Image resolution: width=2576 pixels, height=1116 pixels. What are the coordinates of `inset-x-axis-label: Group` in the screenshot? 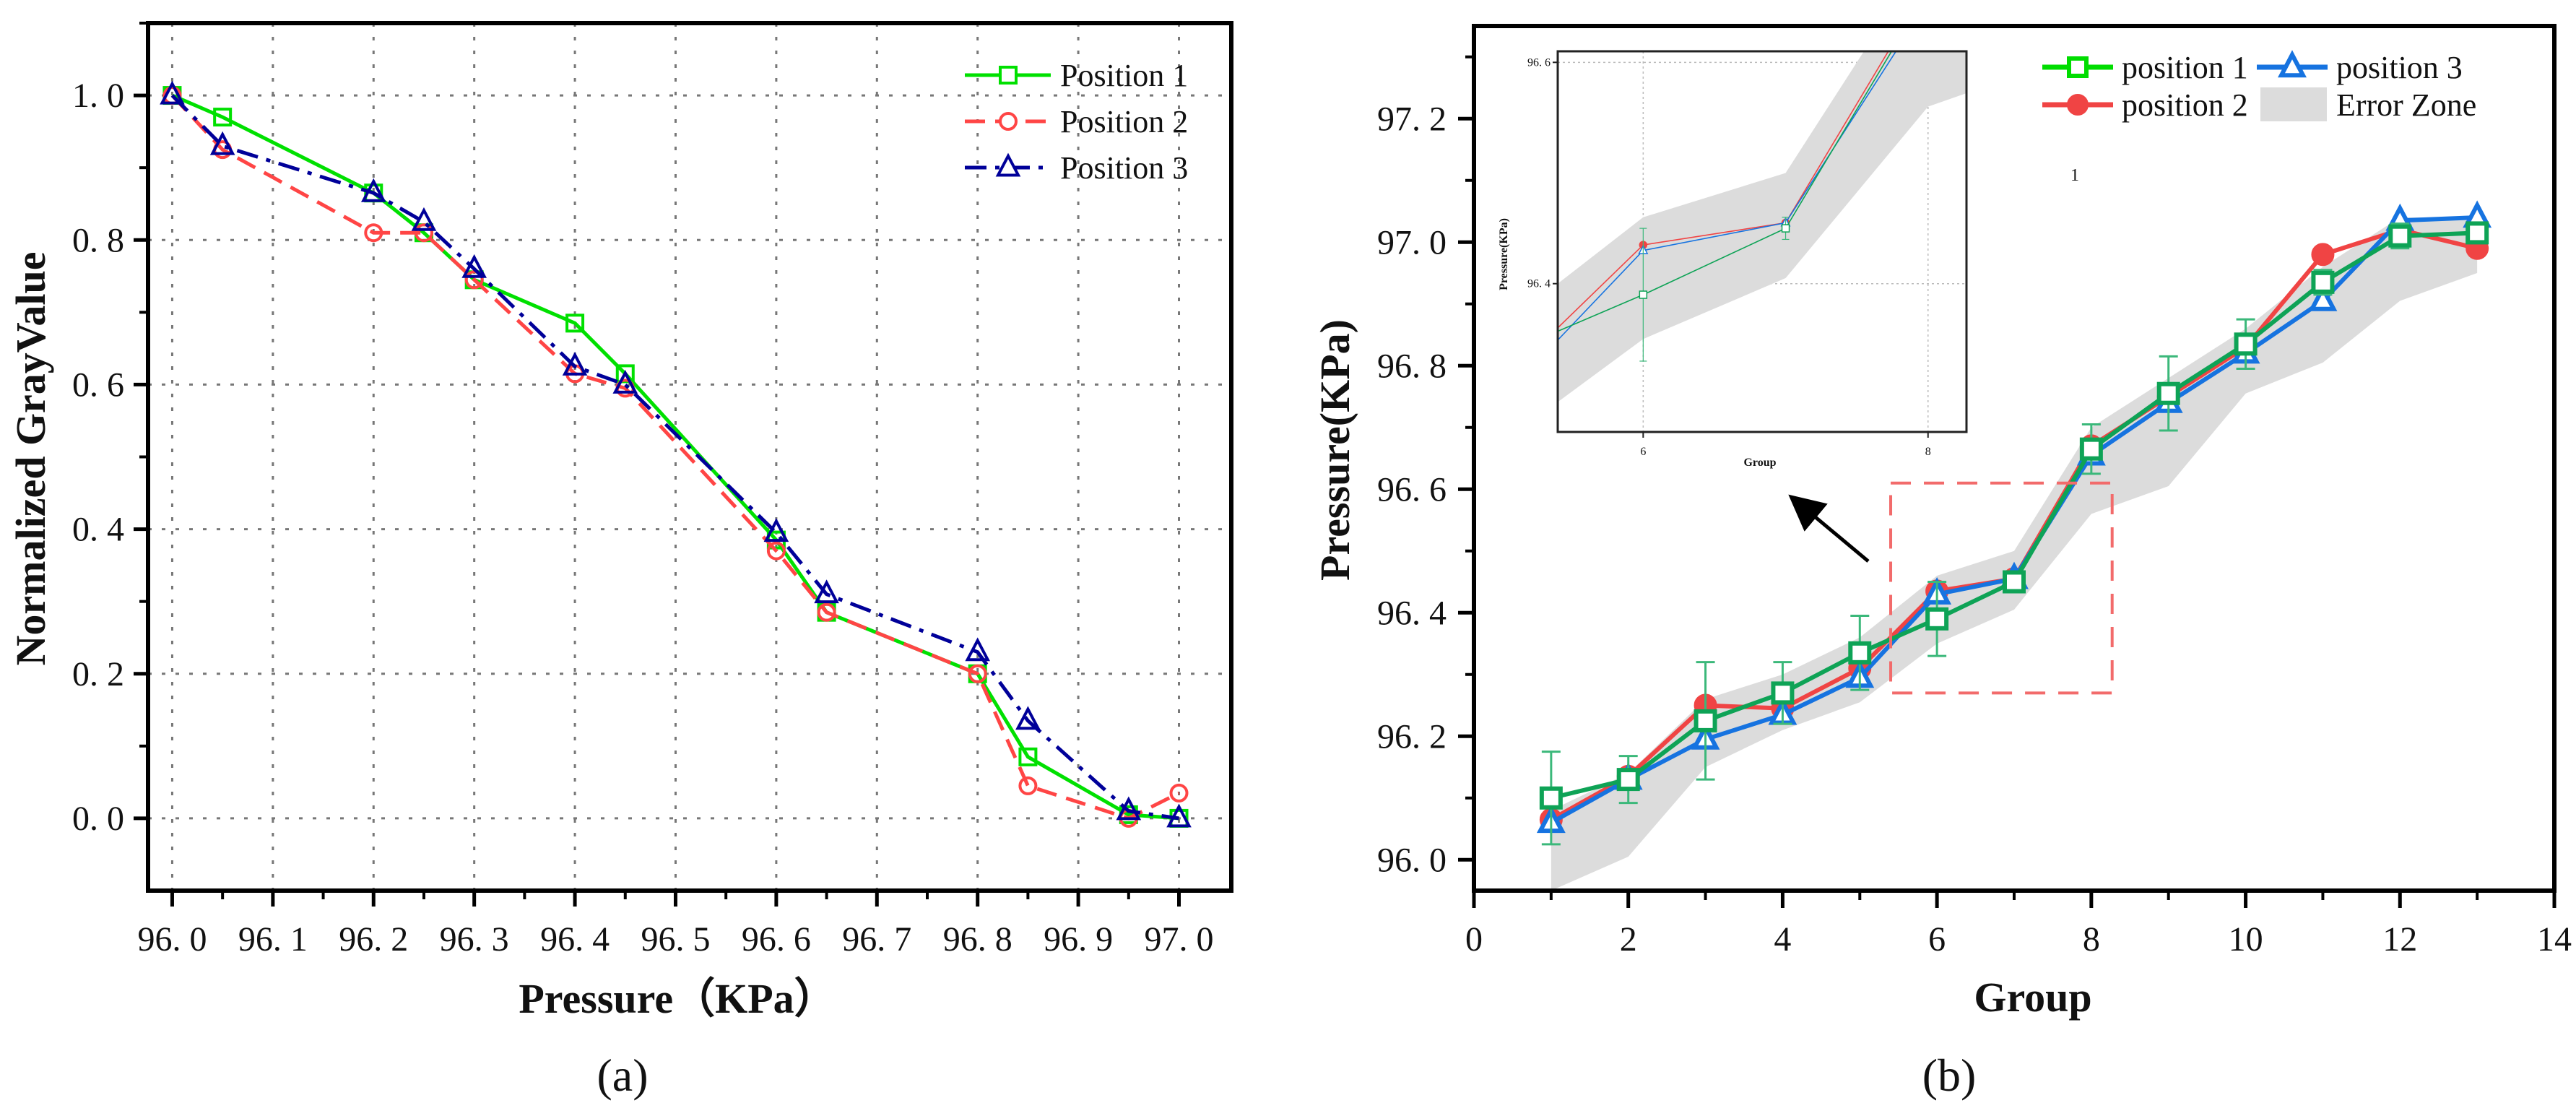 It's located at (1759, 463).